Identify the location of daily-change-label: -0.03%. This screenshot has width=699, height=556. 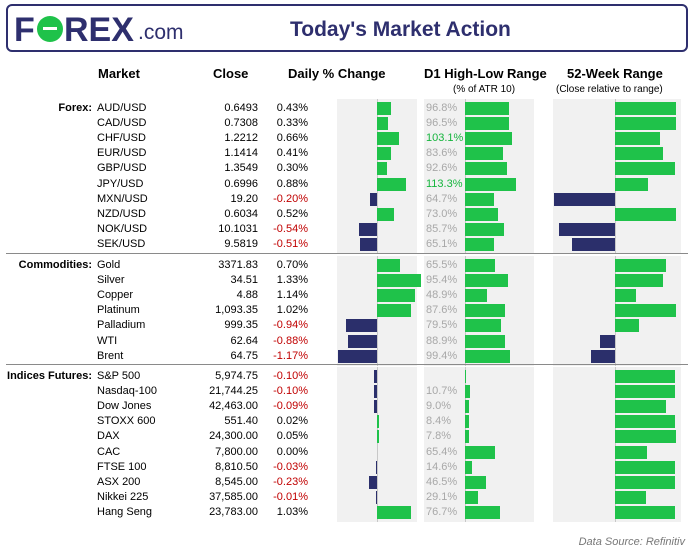
(290, 466).